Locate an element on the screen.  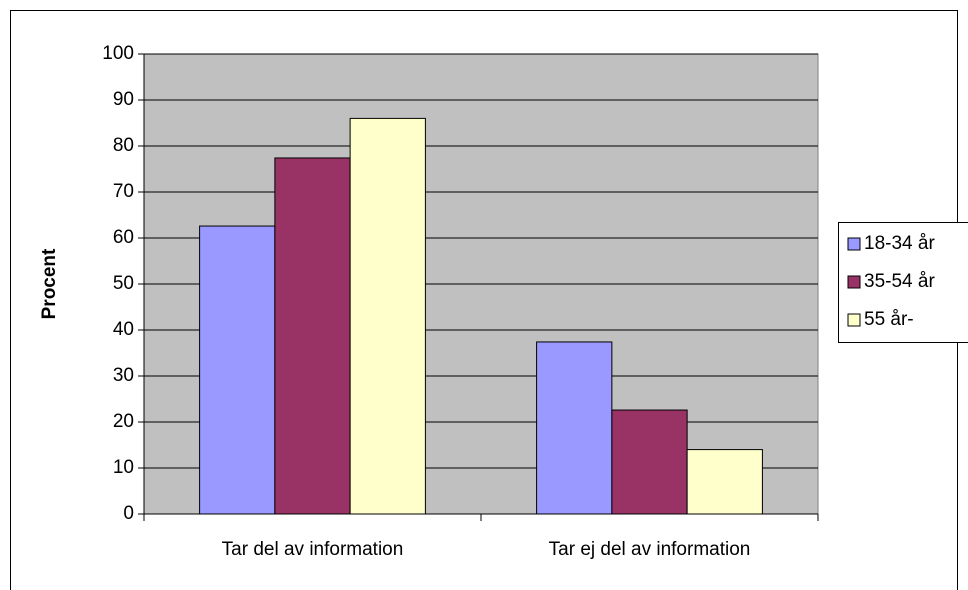
y-tick-label: 100 is located at coordinates (118, 53).